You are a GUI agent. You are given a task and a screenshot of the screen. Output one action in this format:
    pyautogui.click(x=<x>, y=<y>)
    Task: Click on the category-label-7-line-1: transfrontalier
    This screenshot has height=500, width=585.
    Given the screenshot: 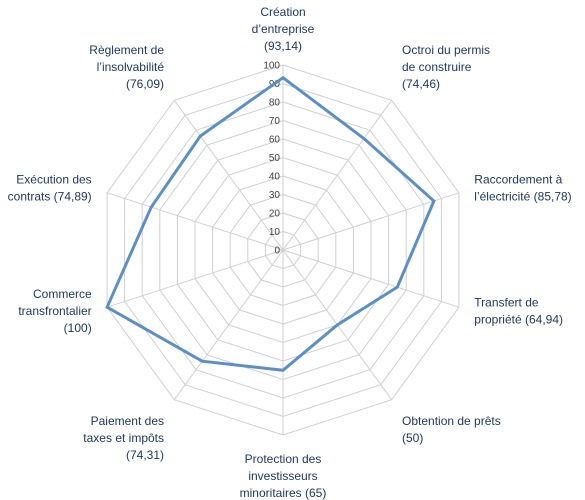 What is the action you would take?
    pyautogui.click(x=54, y=311)
    